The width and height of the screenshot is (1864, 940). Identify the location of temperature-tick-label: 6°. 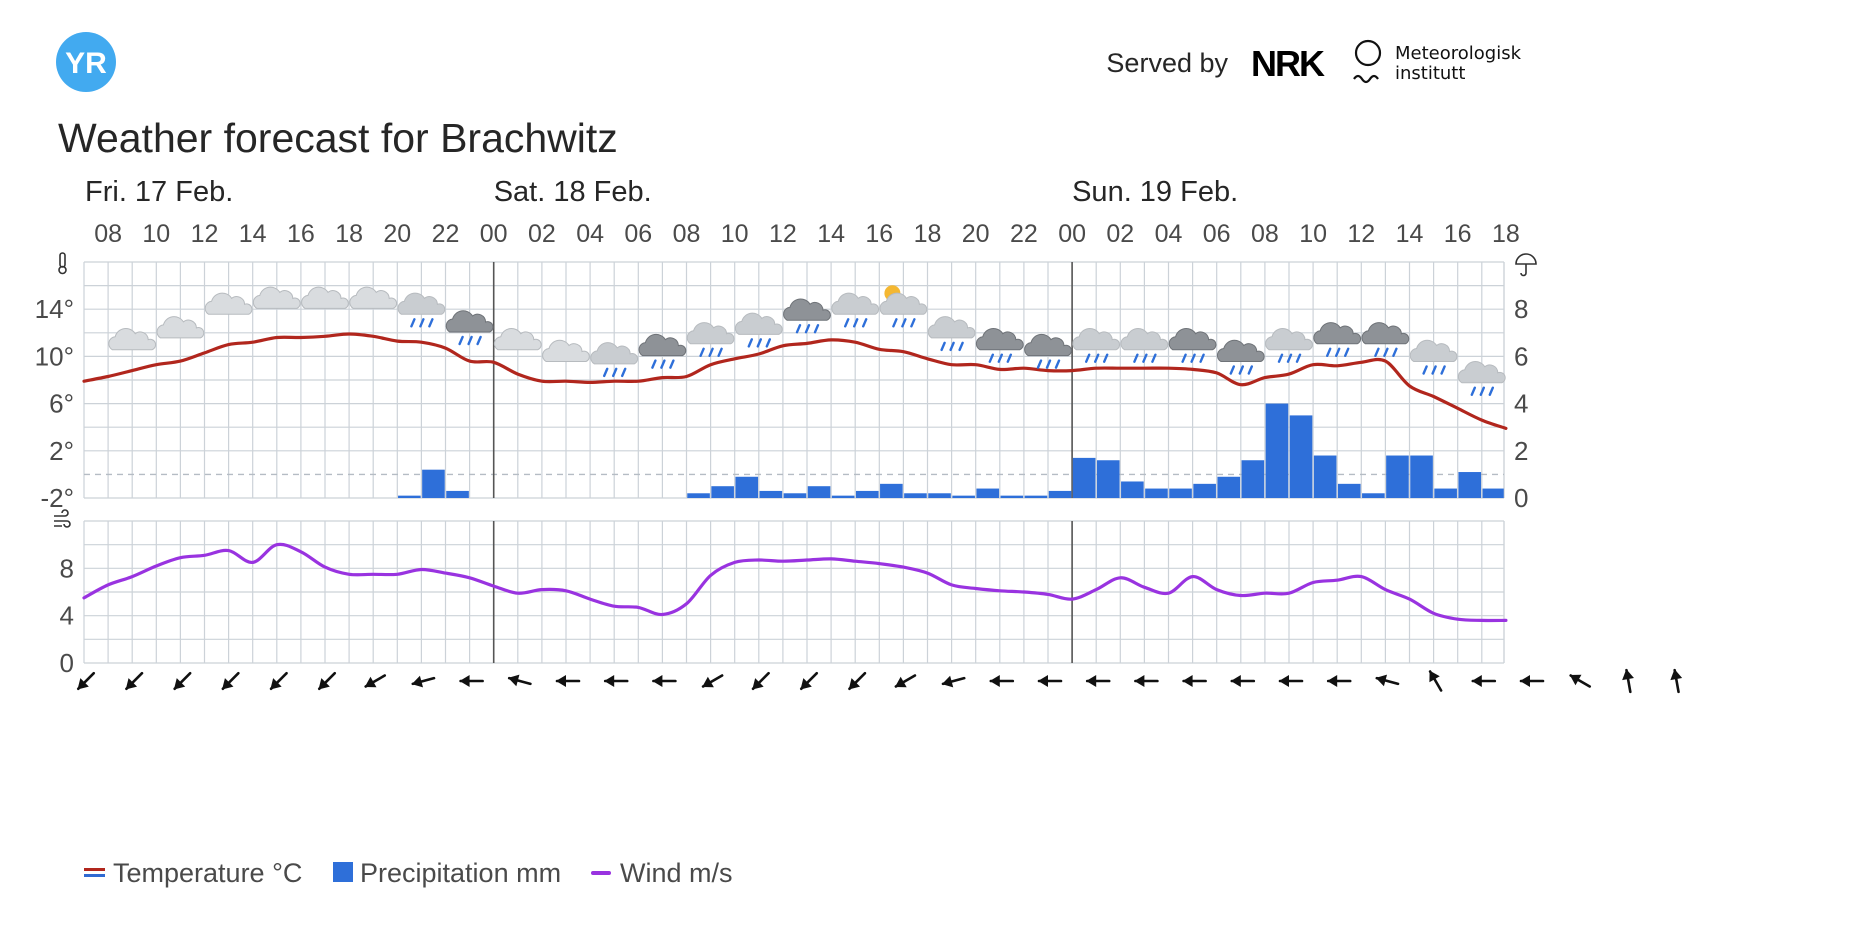
(61, 404).